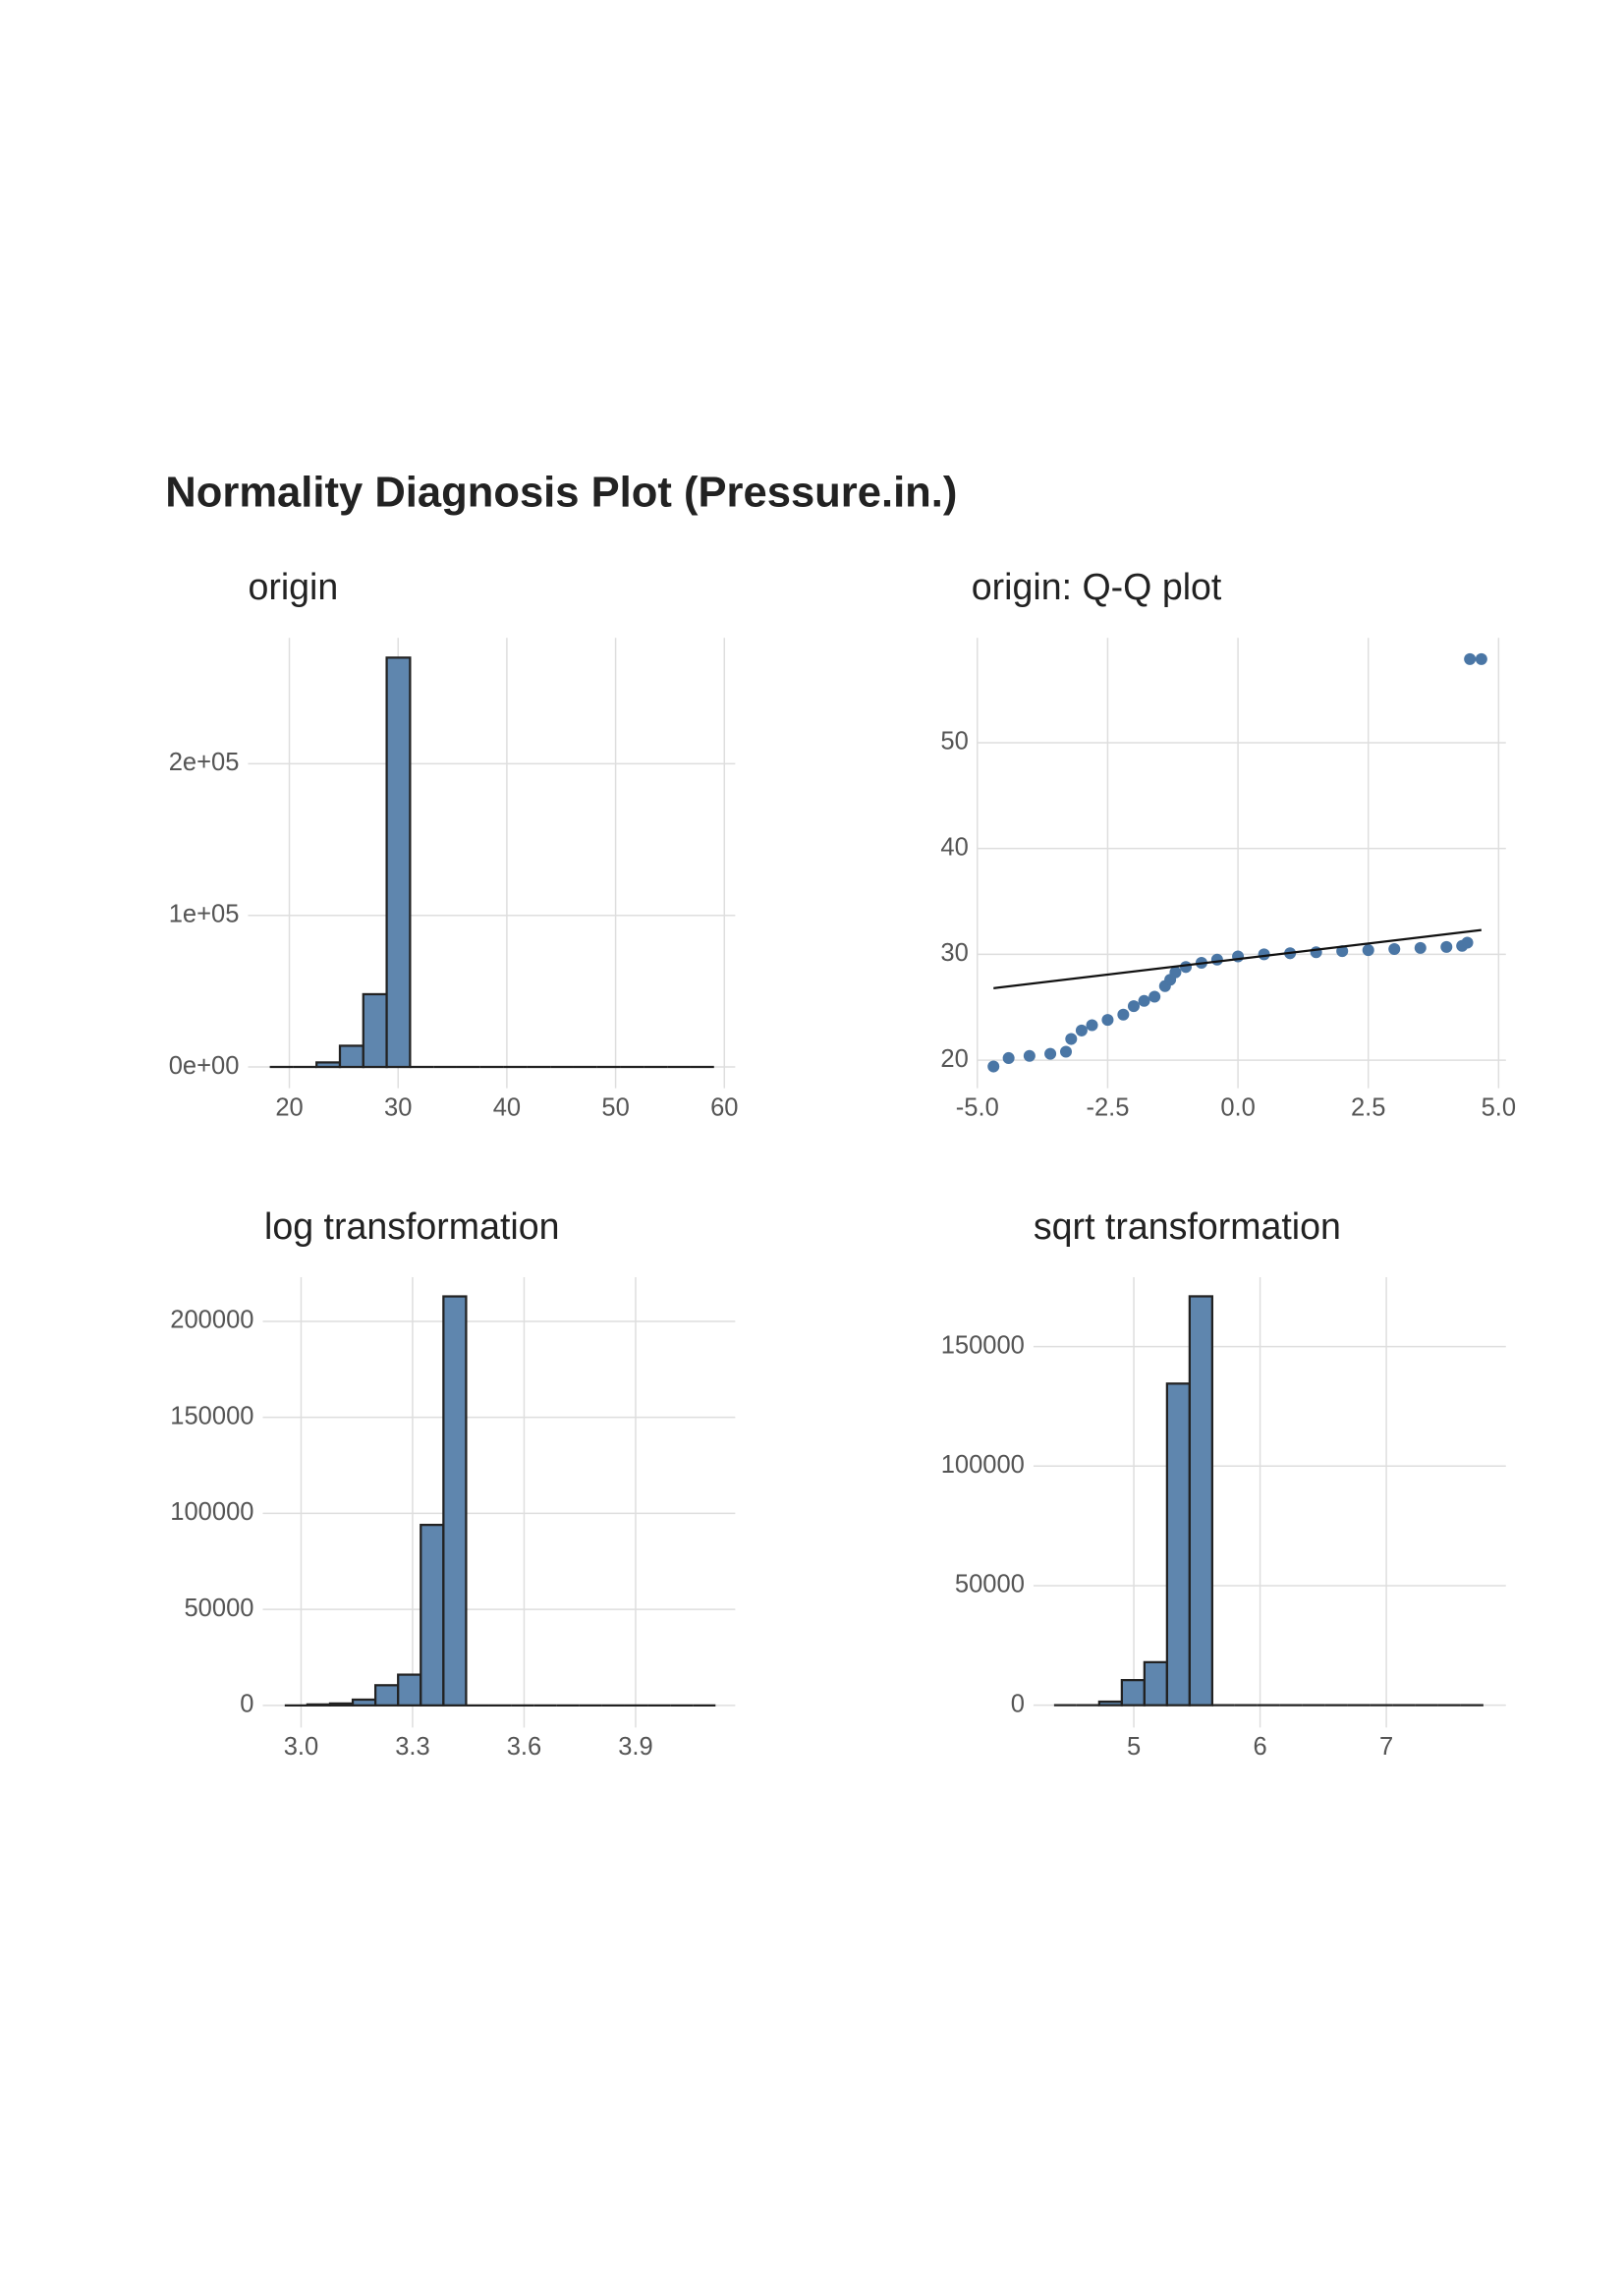 This screenshot has width=1624, height=2296. I want to click on y-tick-label: 30, so click(954, 953).